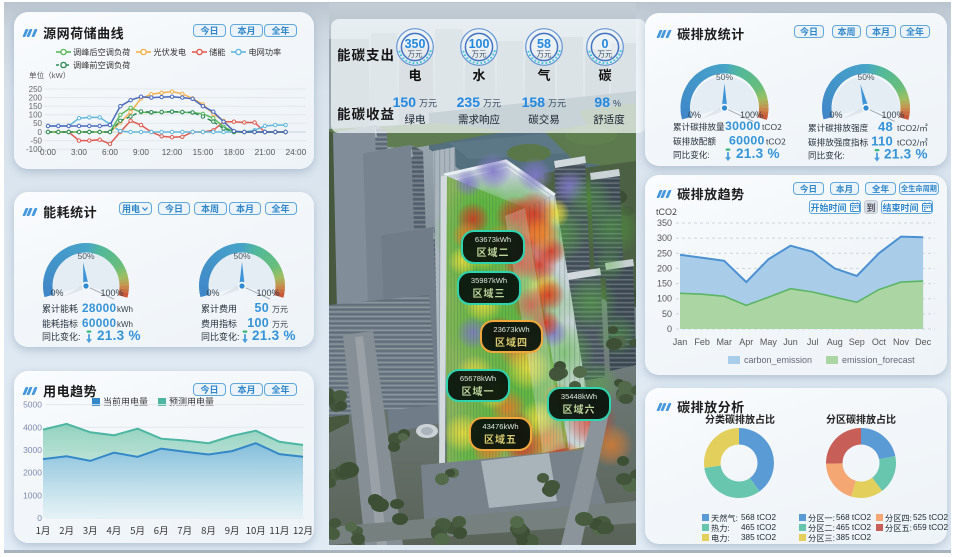  Describe the element at coordinates (48, 152) in the screenshot. I see `svg-text: 0:00` at that location.